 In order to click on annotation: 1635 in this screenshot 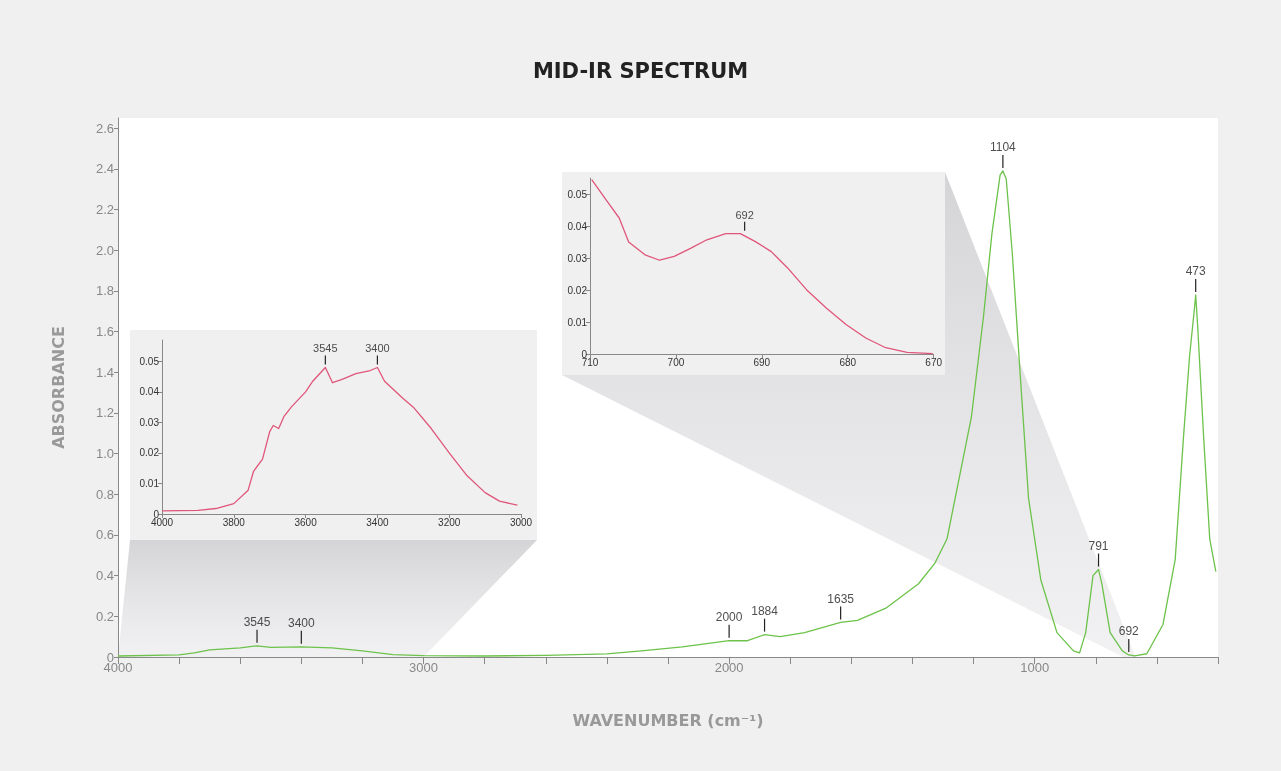, I will do `click(841, 598)`.